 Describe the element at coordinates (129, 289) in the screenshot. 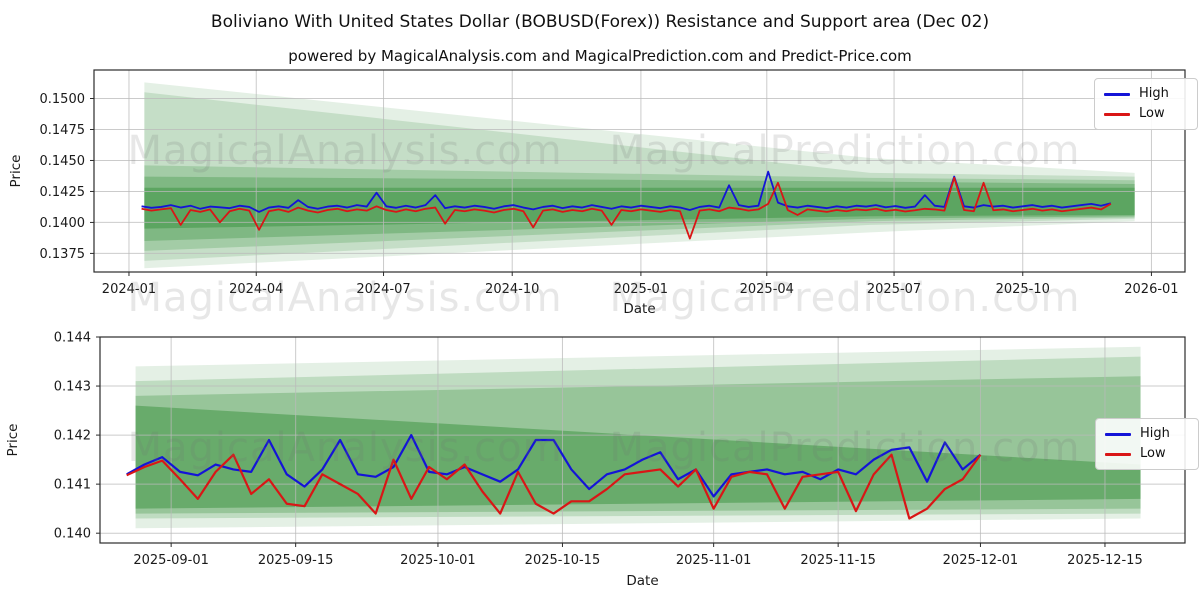

I see `x-tick-label: 2024-01` at that location.